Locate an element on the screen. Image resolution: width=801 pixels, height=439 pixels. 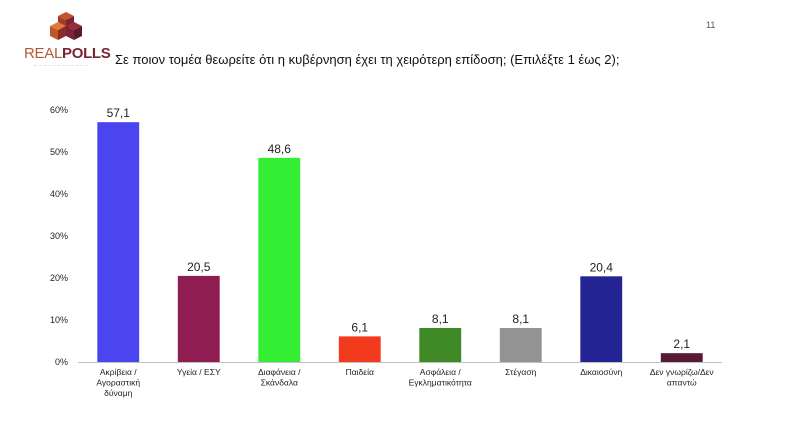
x-category-label: Δικαιοσύνη is located at coordinates (601, 372).